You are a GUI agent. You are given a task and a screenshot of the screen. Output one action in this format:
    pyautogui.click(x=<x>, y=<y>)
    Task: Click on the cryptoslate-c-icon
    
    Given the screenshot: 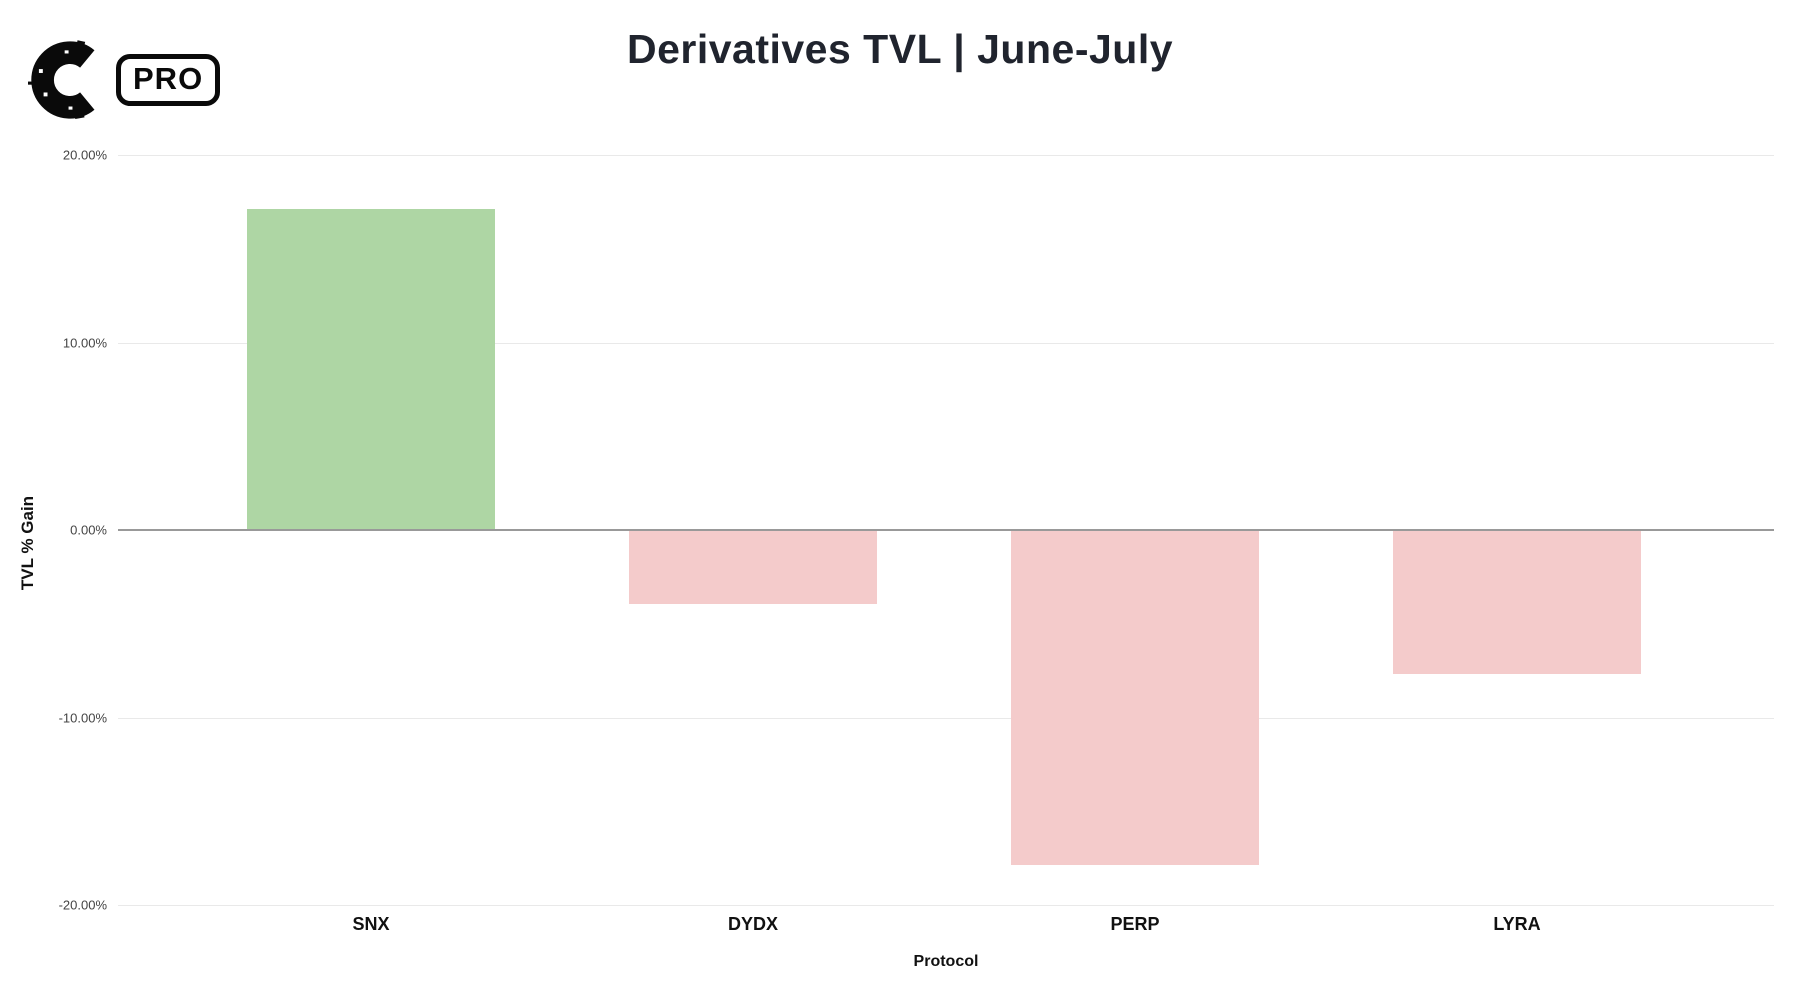 What is the action you would take?
    pyautogui.click(x=61, y=79)
    